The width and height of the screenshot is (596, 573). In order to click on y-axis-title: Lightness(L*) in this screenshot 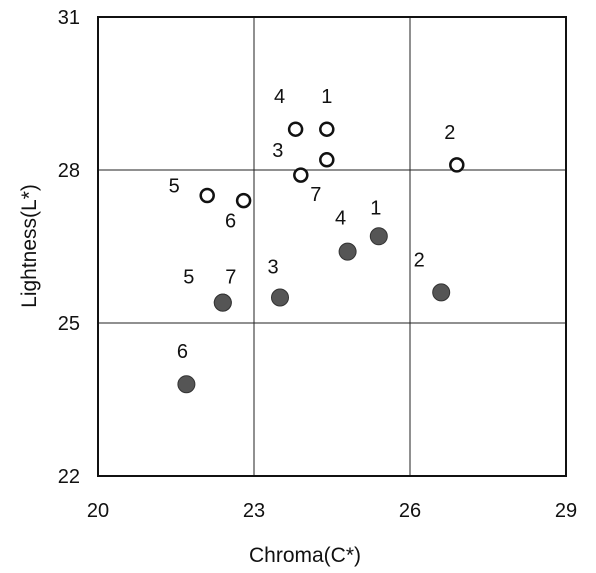, I will do `click(29, 246)`.